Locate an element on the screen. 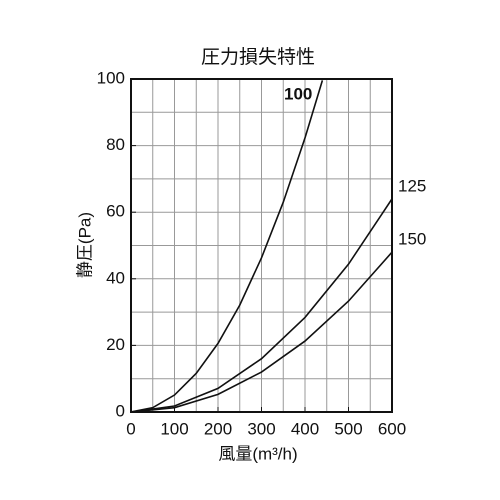 The image size is (500, 500). y-tick-label: 100 is located at coordinates (111, 77).